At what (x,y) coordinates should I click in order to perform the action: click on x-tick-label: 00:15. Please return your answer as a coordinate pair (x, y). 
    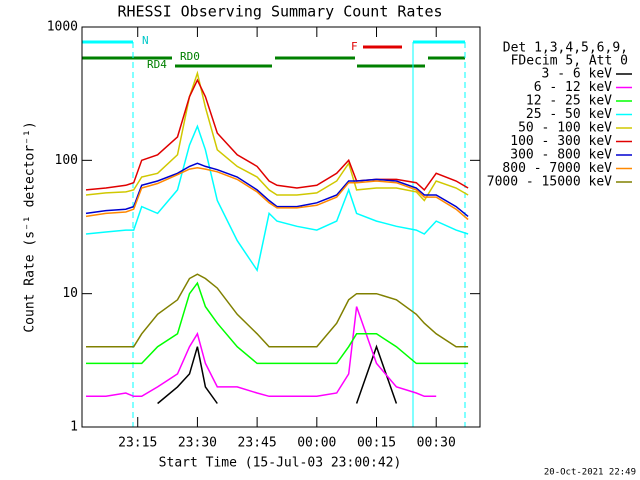
    Looking at the image, I should click on (376, 443).